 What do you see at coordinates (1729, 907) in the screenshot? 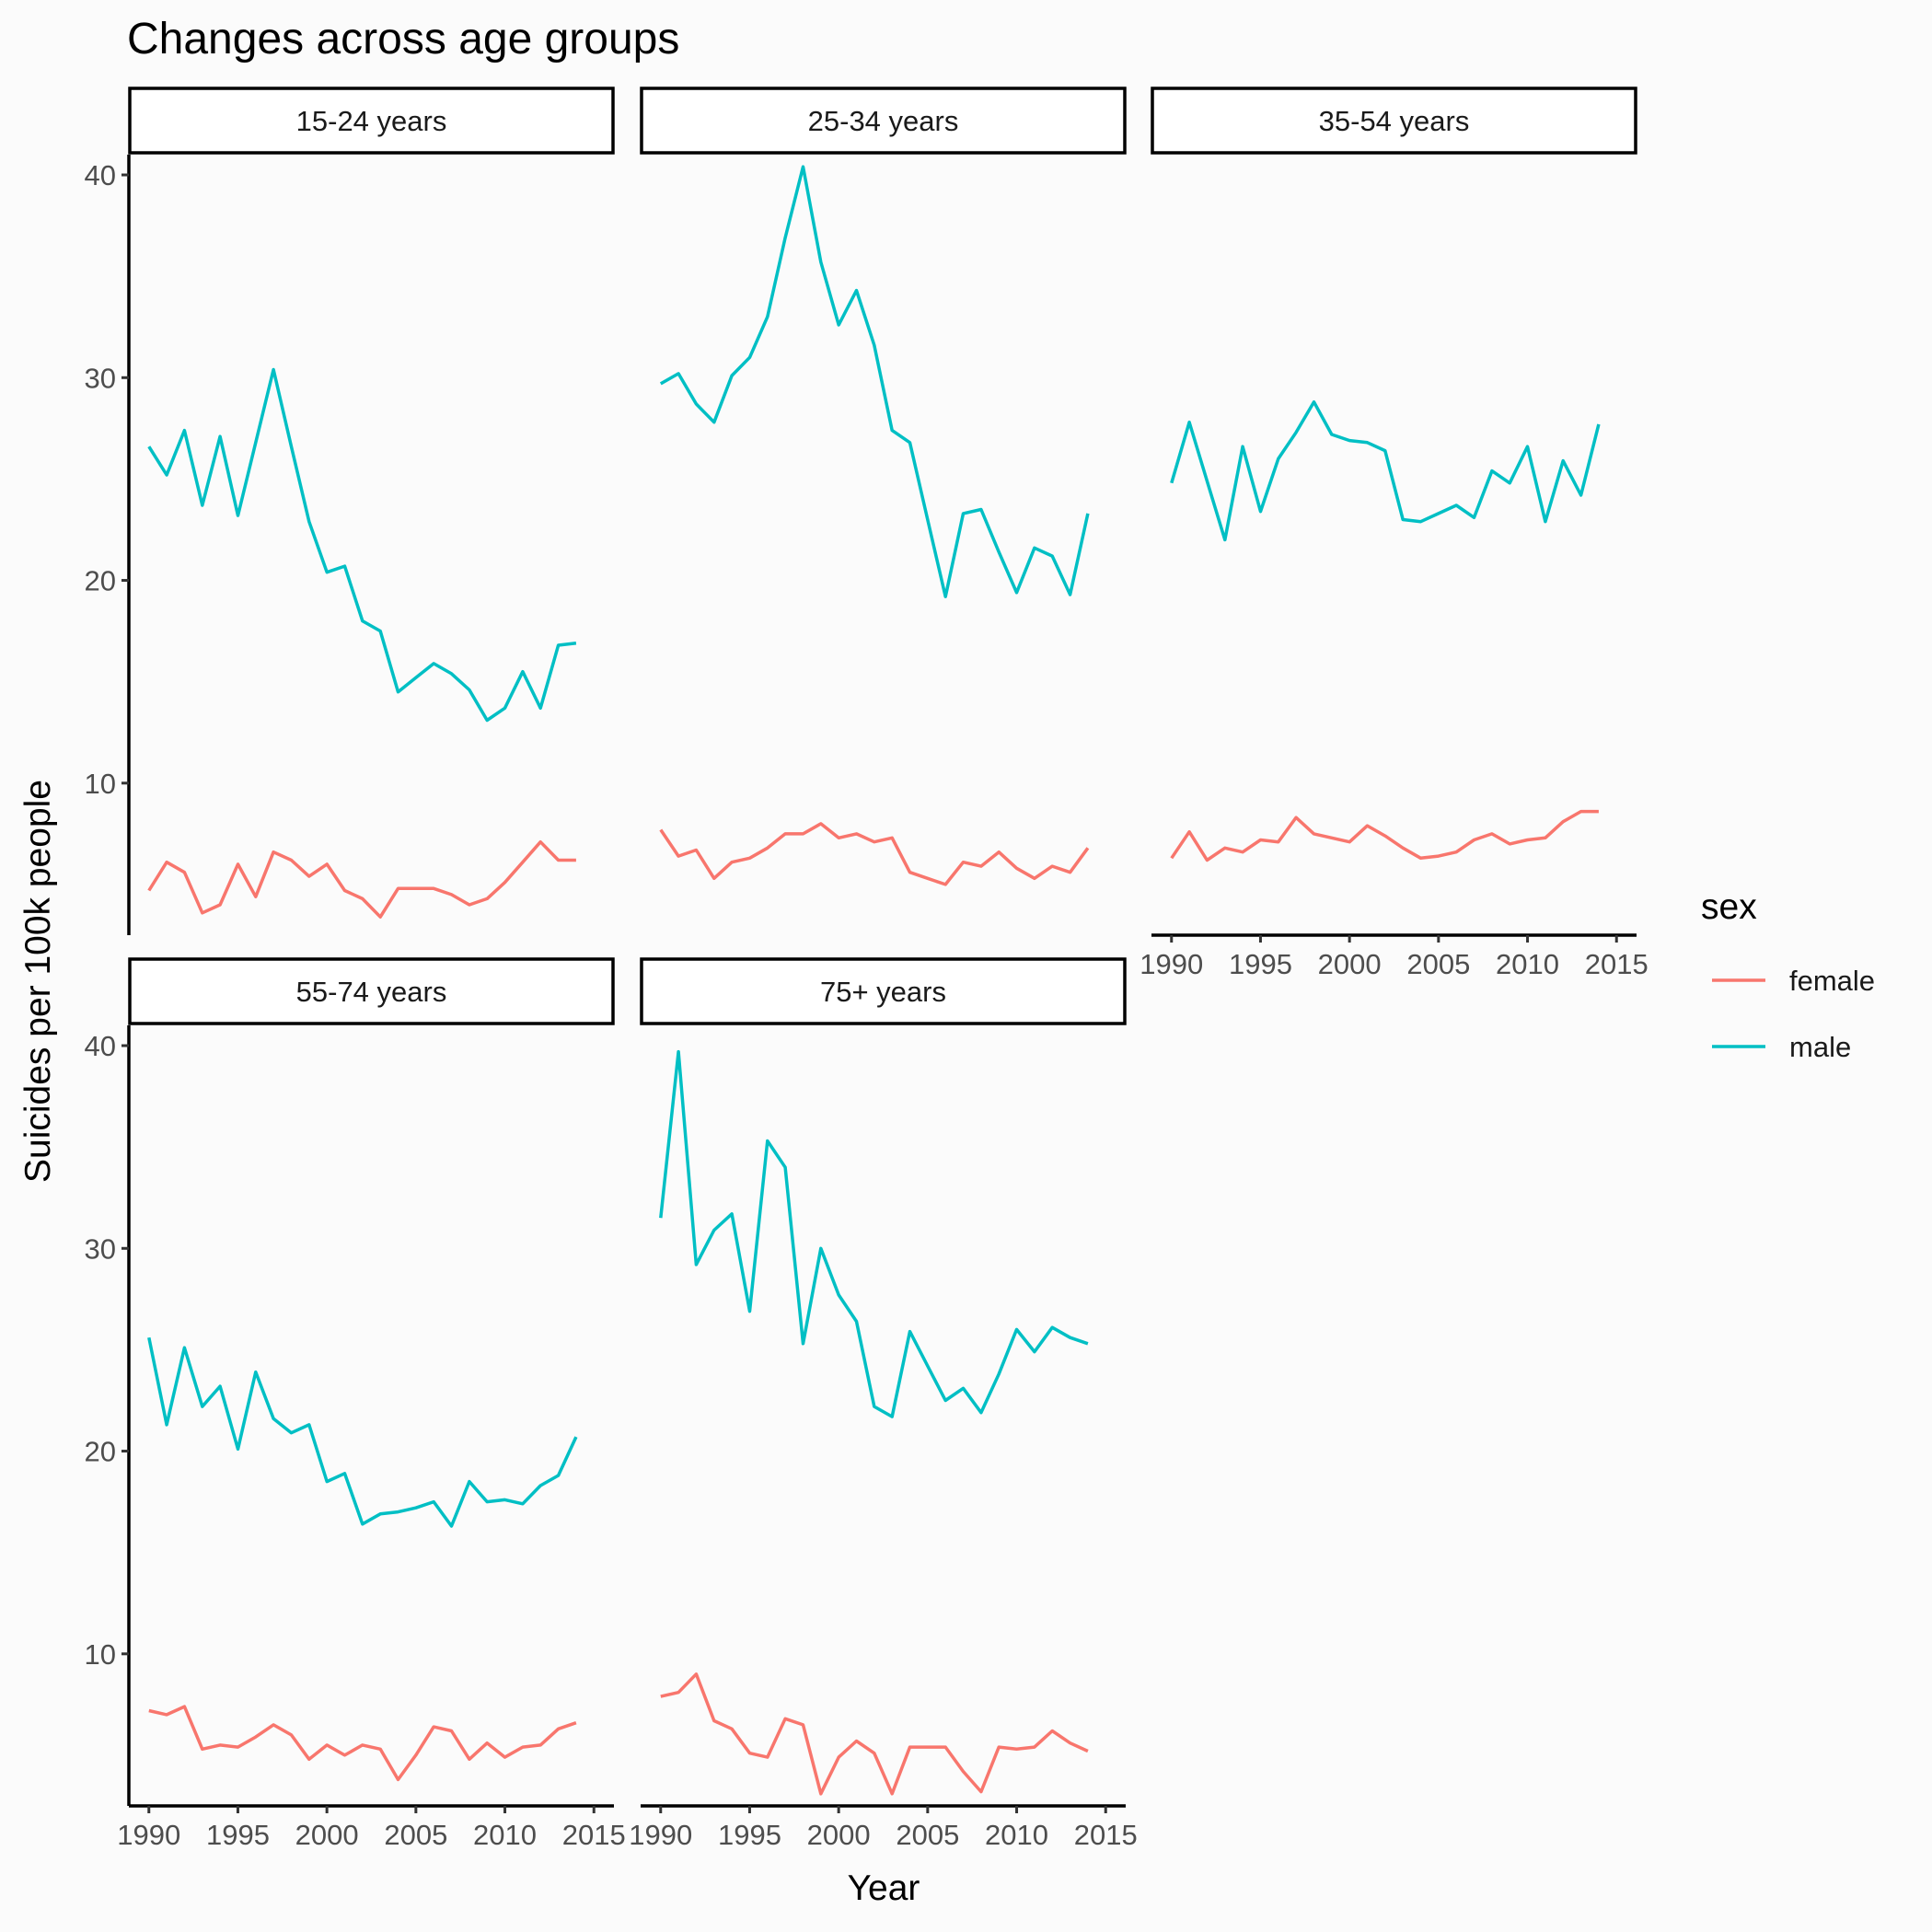
I see `legend-title: sex` at bounding box center [1729, 907].